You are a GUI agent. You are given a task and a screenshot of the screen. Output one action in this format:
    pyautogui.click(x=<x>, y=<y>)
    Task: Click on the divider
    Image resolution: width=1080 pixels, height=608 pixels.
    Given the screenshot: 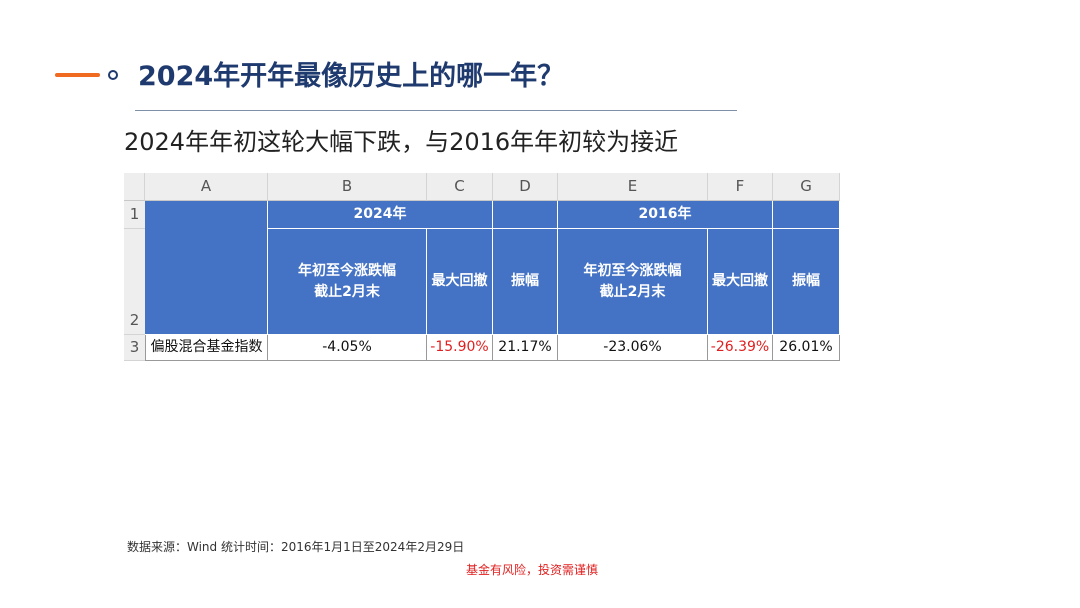 What is the action you would take?
    pyautogui.click(x=436, y=110)
    